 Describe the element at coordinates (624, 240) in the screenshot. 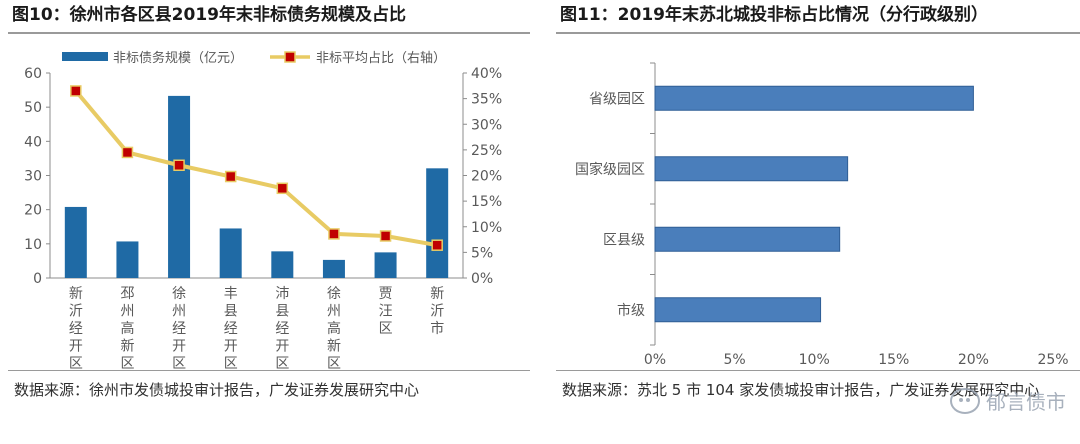

I see `y-category-label-3: 区县级` at that location.